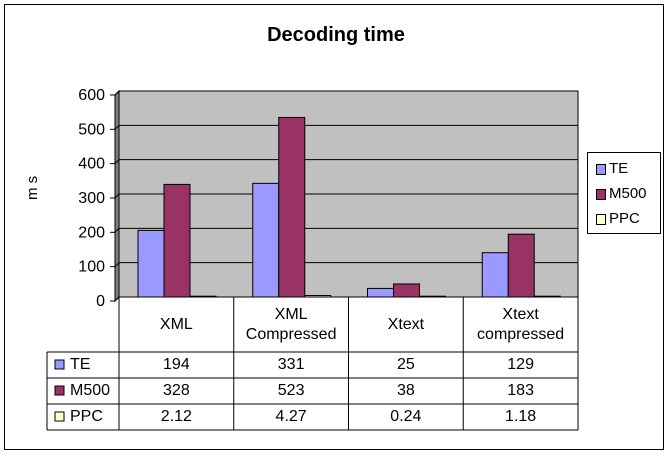 The image size is (672, 456). What do you see at coordinates (90, 390) in the screenshot?
I see `table-series-name: M500` at bounding box center [90, 390].